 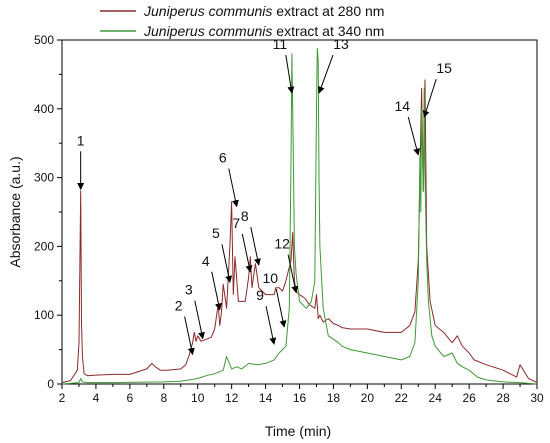 What do you see at coordinates (44, 246) in the screenshot?
I see `y-tick-label: 200` at bounding box center [44, 246].